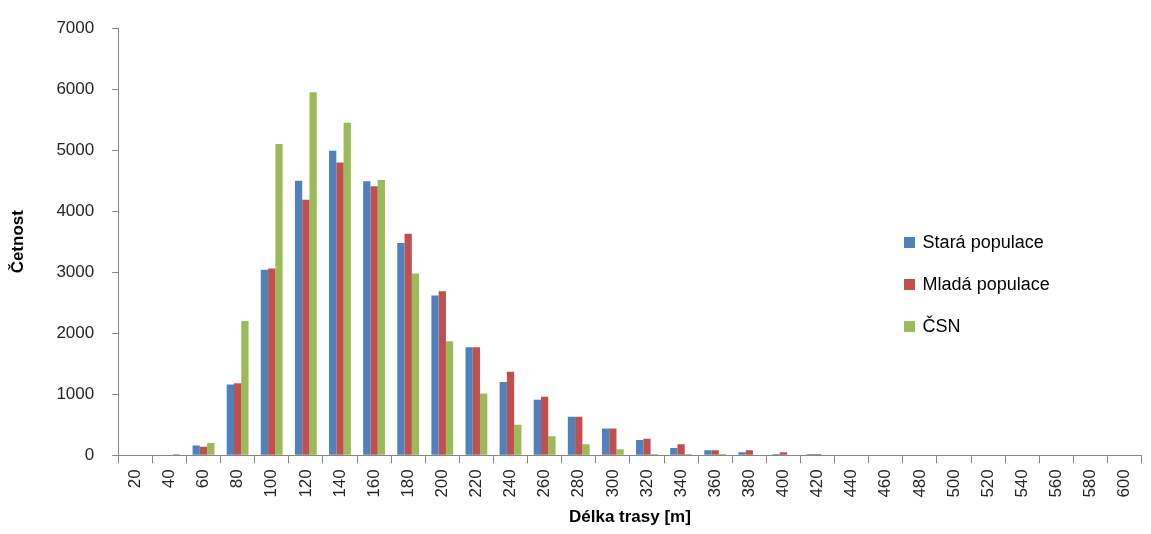 This screenshot has width=1151, height=534. What do you see at coordinates (169, 479) in the screenshot?
I see `x-tick-label: 40` at bounding box center [169, 479].